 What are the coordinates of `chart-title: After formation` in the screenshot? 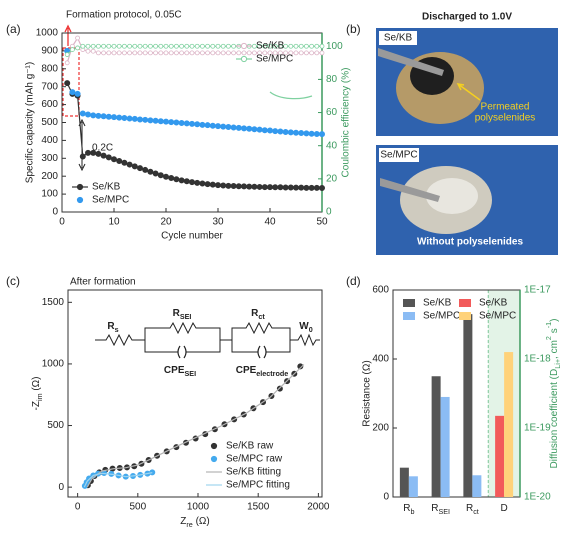 It's located at (103, 282).